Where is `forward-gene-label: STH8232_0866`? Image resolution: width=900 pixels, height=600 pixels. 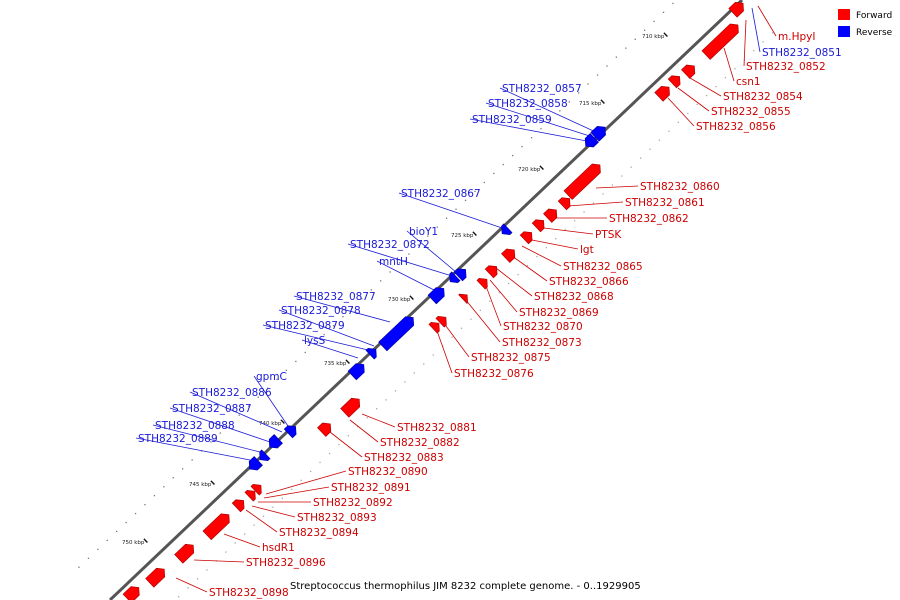
forward-gene-label: STH8232_0866 is located at coordinates (589, 282).